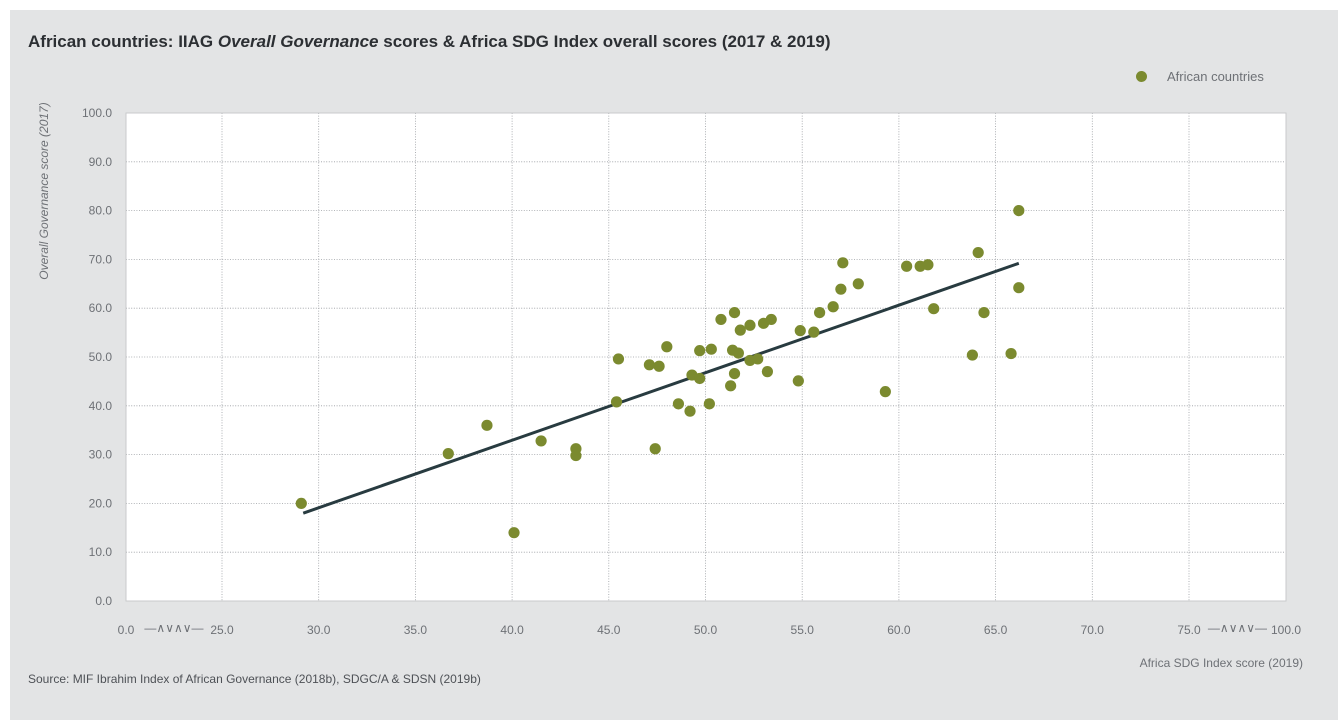 The image size is (1338, 720). I want to click on x-tick-label: 0.0, so click(126, 630).